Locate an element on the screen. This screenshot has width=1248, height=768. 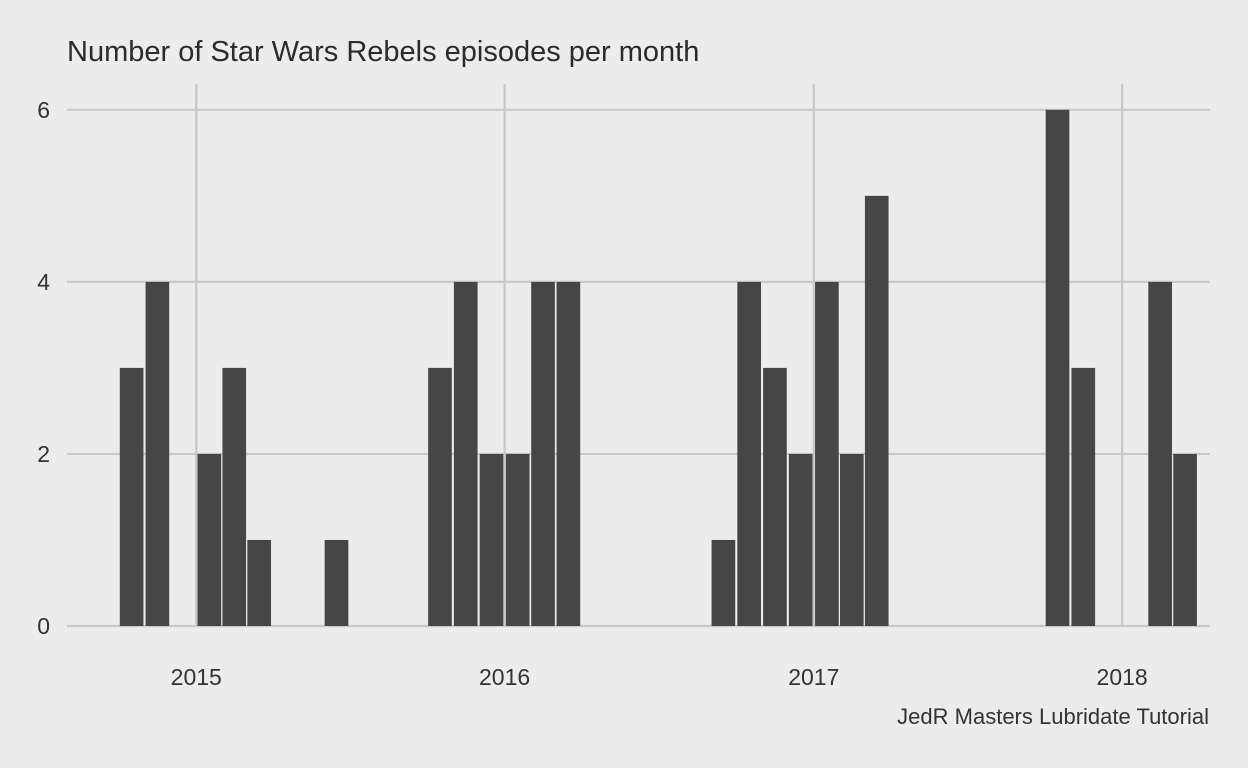
y-tick-label: 4 is located at coordinates (43, 282).